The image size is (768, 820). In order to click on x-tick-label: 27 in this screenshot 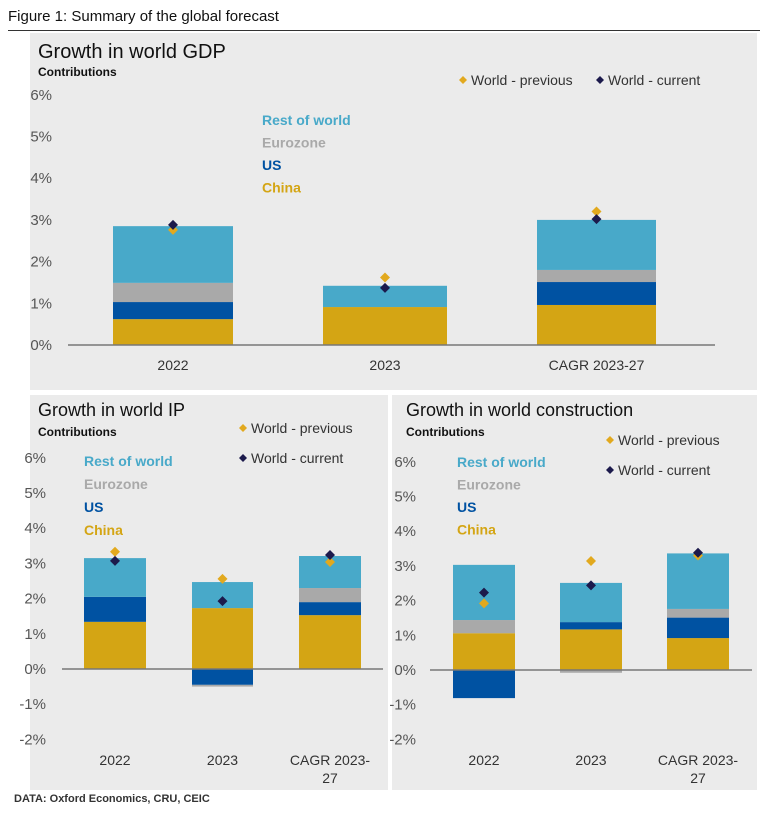, I will do `click(330, 778)`.